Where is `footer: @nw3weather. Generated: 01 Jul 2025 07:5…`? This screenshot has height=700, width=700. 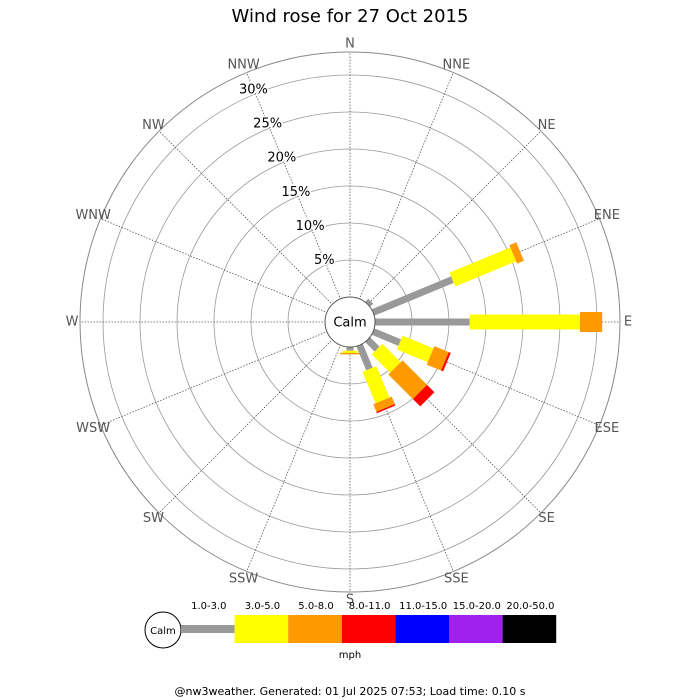
footer: @nw3weather. Generated: 01 Jul 2025 07:5… is located at coordinates (350, 691).